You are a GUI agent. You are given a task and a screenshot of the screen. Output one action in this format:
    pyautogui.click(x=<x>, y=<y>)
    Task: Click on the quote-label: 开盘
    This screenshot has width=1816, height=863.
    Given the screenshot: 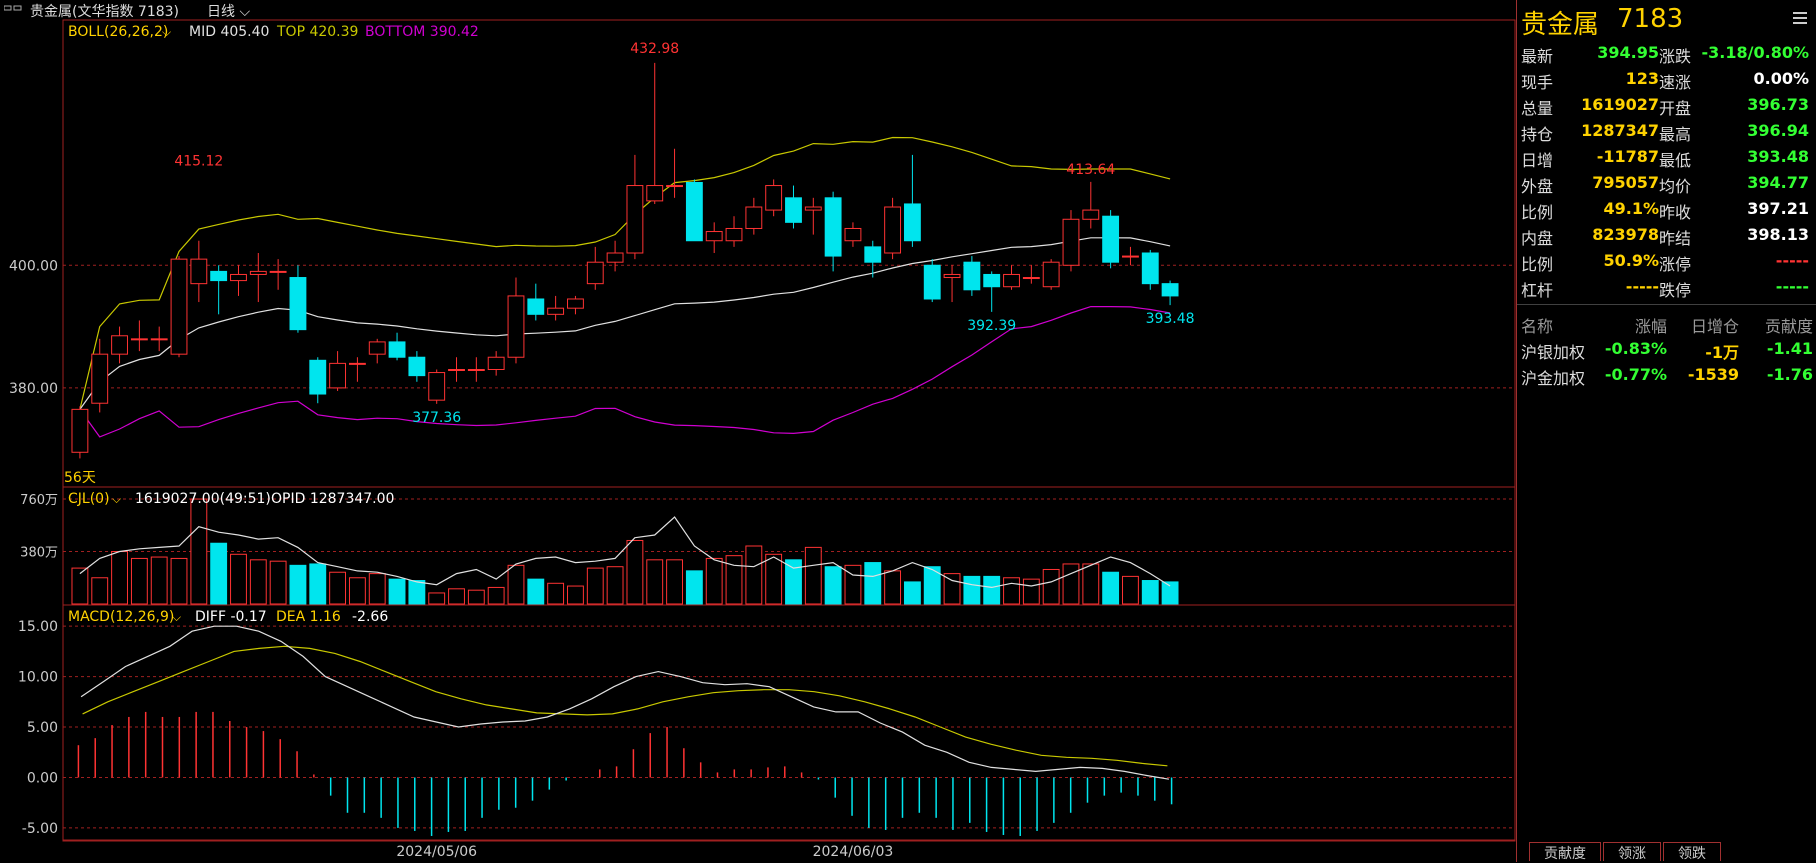 What is the action you would take?
    pyautogui.click(x=1675, y=108)
    